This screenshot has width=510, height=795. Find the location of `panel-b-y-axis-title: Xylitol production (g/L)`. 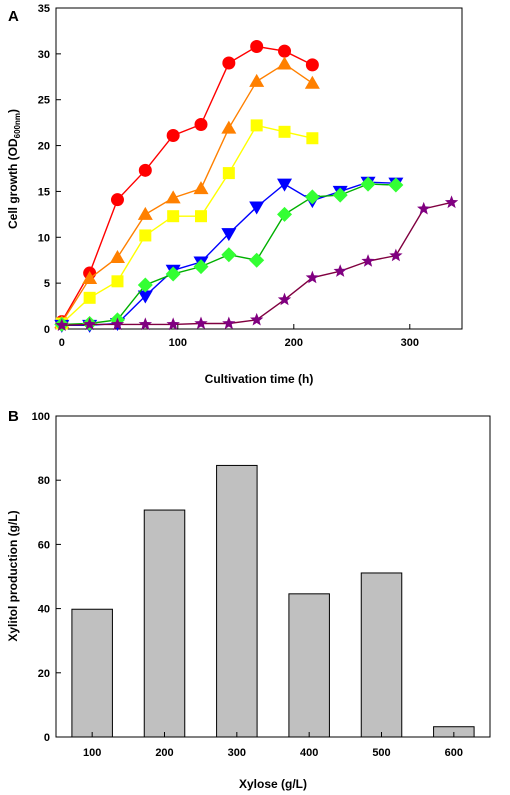

panel-b-y-axis-title: Xylitol production (g/L) is located at coordinates (13, 575).